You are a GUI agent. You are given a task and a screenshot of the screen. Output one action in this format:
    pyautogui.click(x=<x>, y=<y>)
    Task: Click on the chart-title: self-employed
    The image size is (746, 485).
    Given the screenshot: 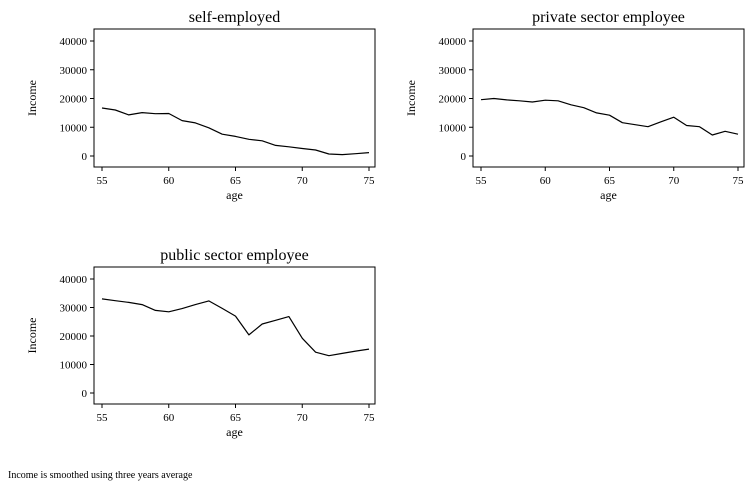 What is the action you would take?
    pyautogui.click(x=235, y=17)
    